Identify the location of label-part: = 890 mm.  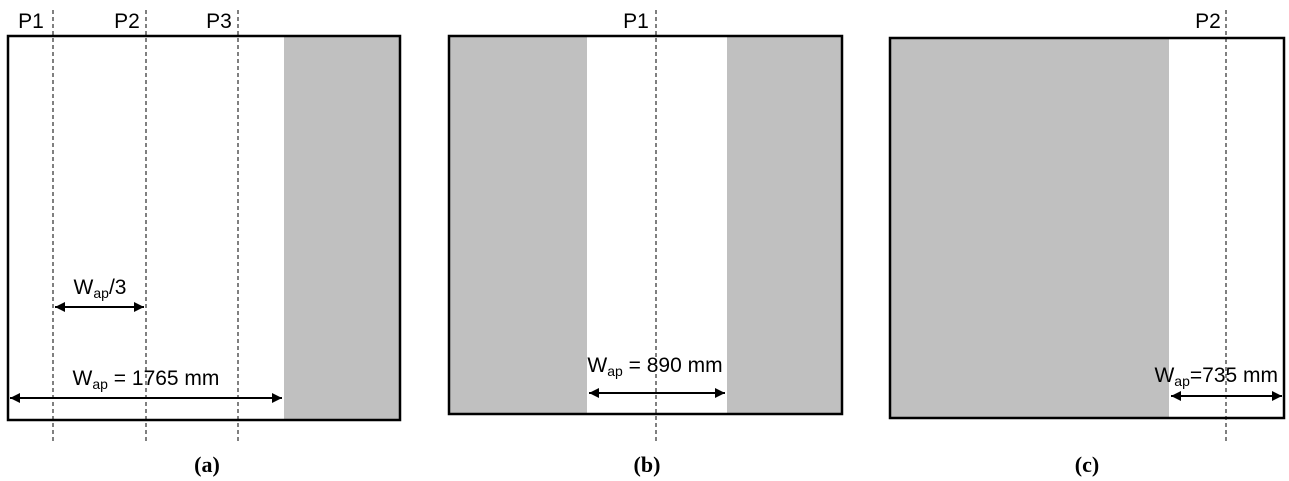
(673, 365).